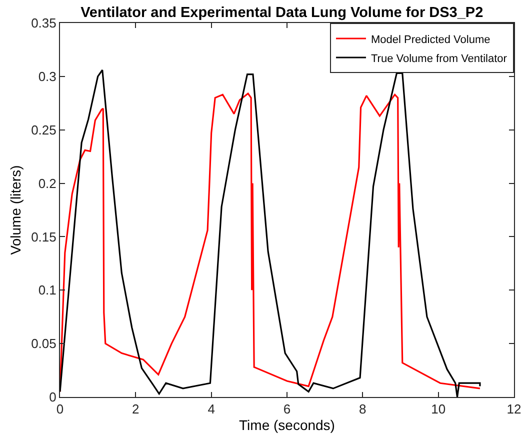  Describe the element at coordinates (211, 409) in the screenshot. I see `x-tick-label: 4` at that location.